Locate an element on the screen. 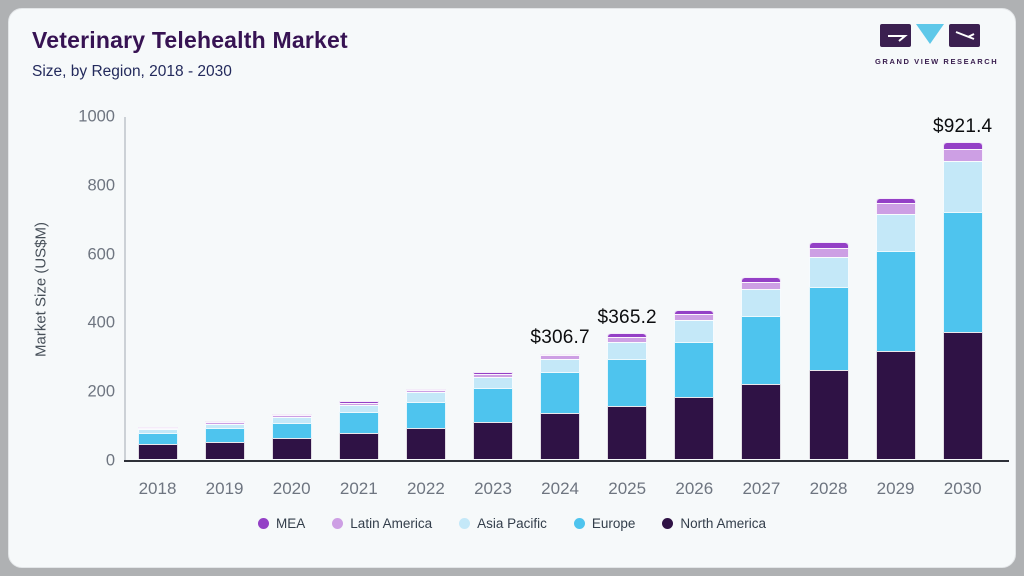 The image size is (1024, 576). bar-2022 is located at coordinates (425, 423).